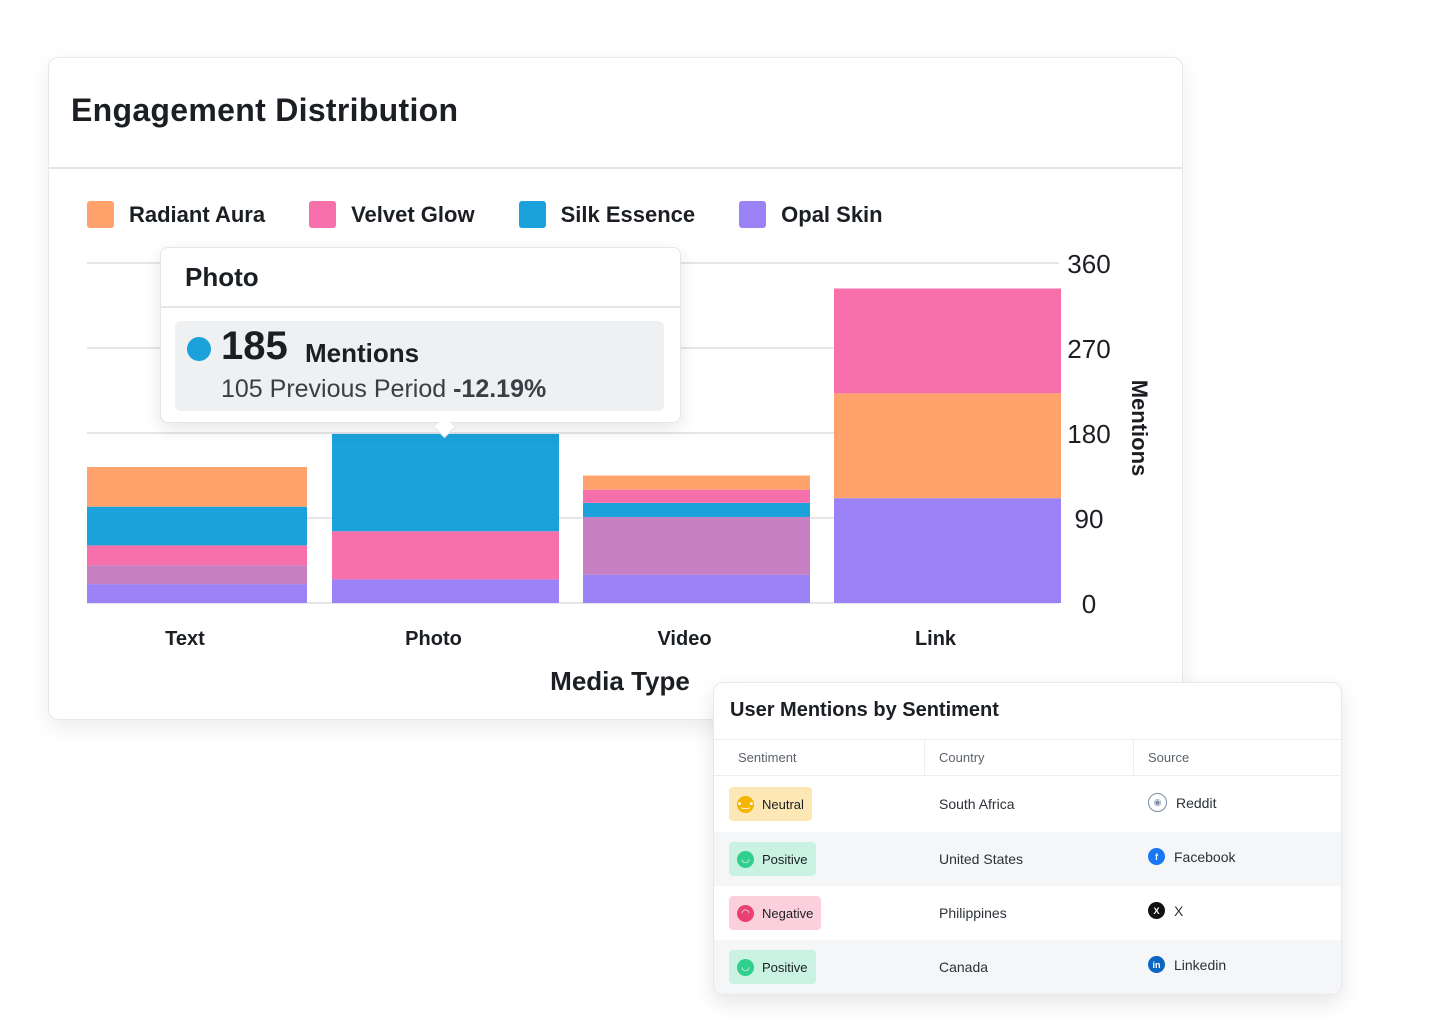 The width and height of the screenshot is (1430, 1021). I want to click on source-cell: in Linkedin, so click(1187, 964).